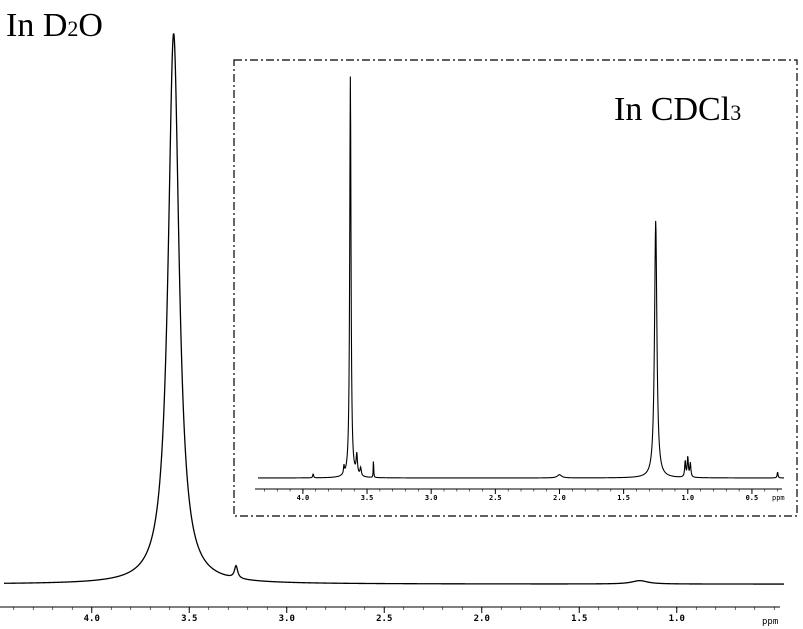 This screenshot has height=629, width=803. I want to click on main-chart-title: In D2O, so click(54, 25).